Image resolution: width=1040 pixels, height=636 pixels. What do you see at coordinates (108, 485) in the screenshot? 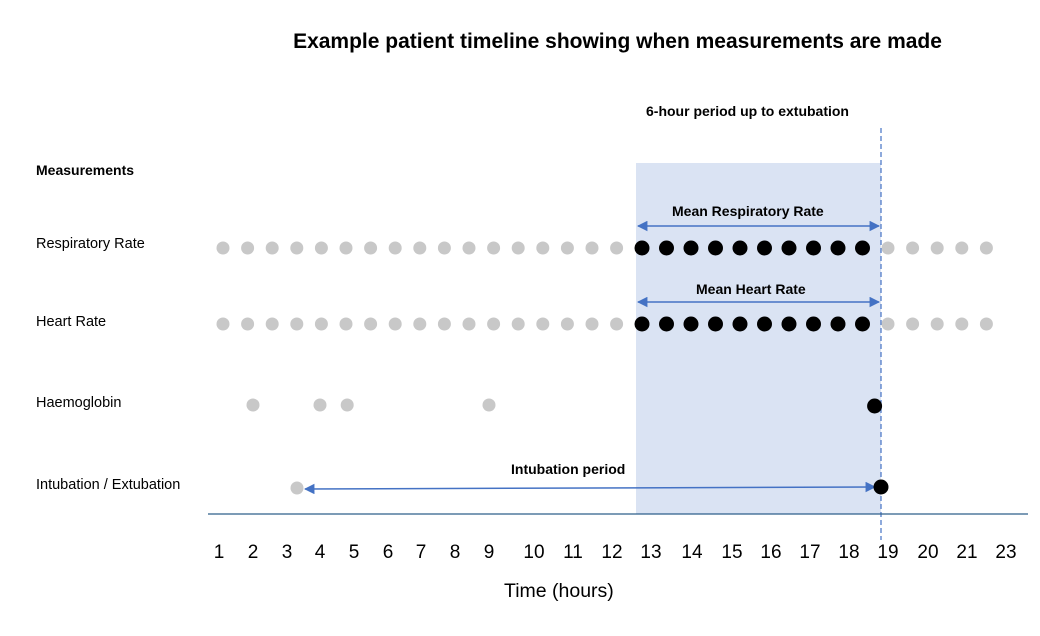
I see `row-label-intubation-extubation: Intubation / Extubation` at bounding box center [108, 485].